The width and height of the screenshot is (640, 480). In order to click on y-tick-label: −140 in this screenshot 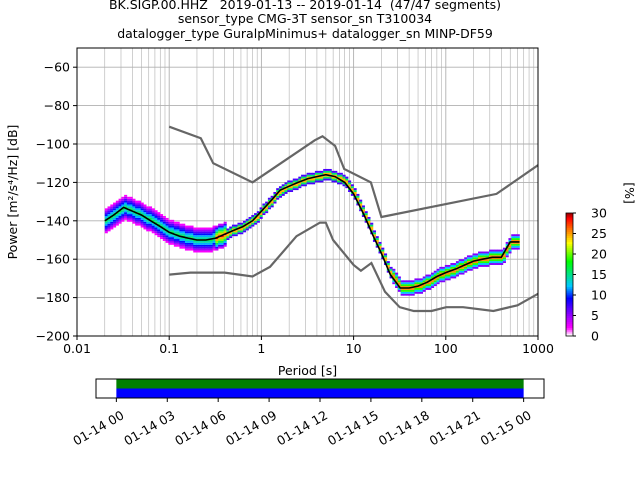, I will do `click(53, 220)`.